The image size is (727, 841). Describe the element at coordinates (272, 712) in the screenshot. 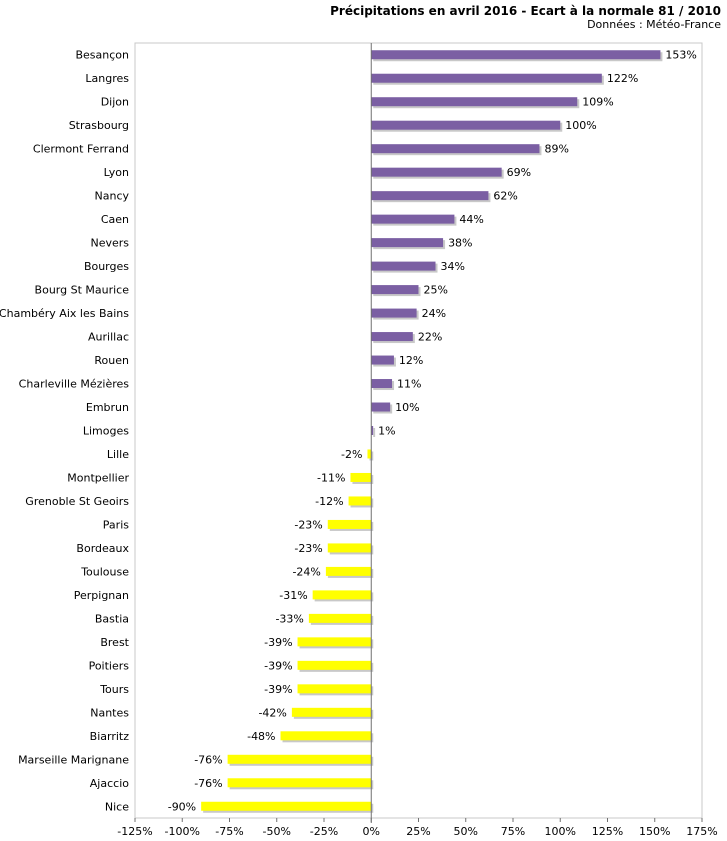

I see `data-label: -42%` at that location.